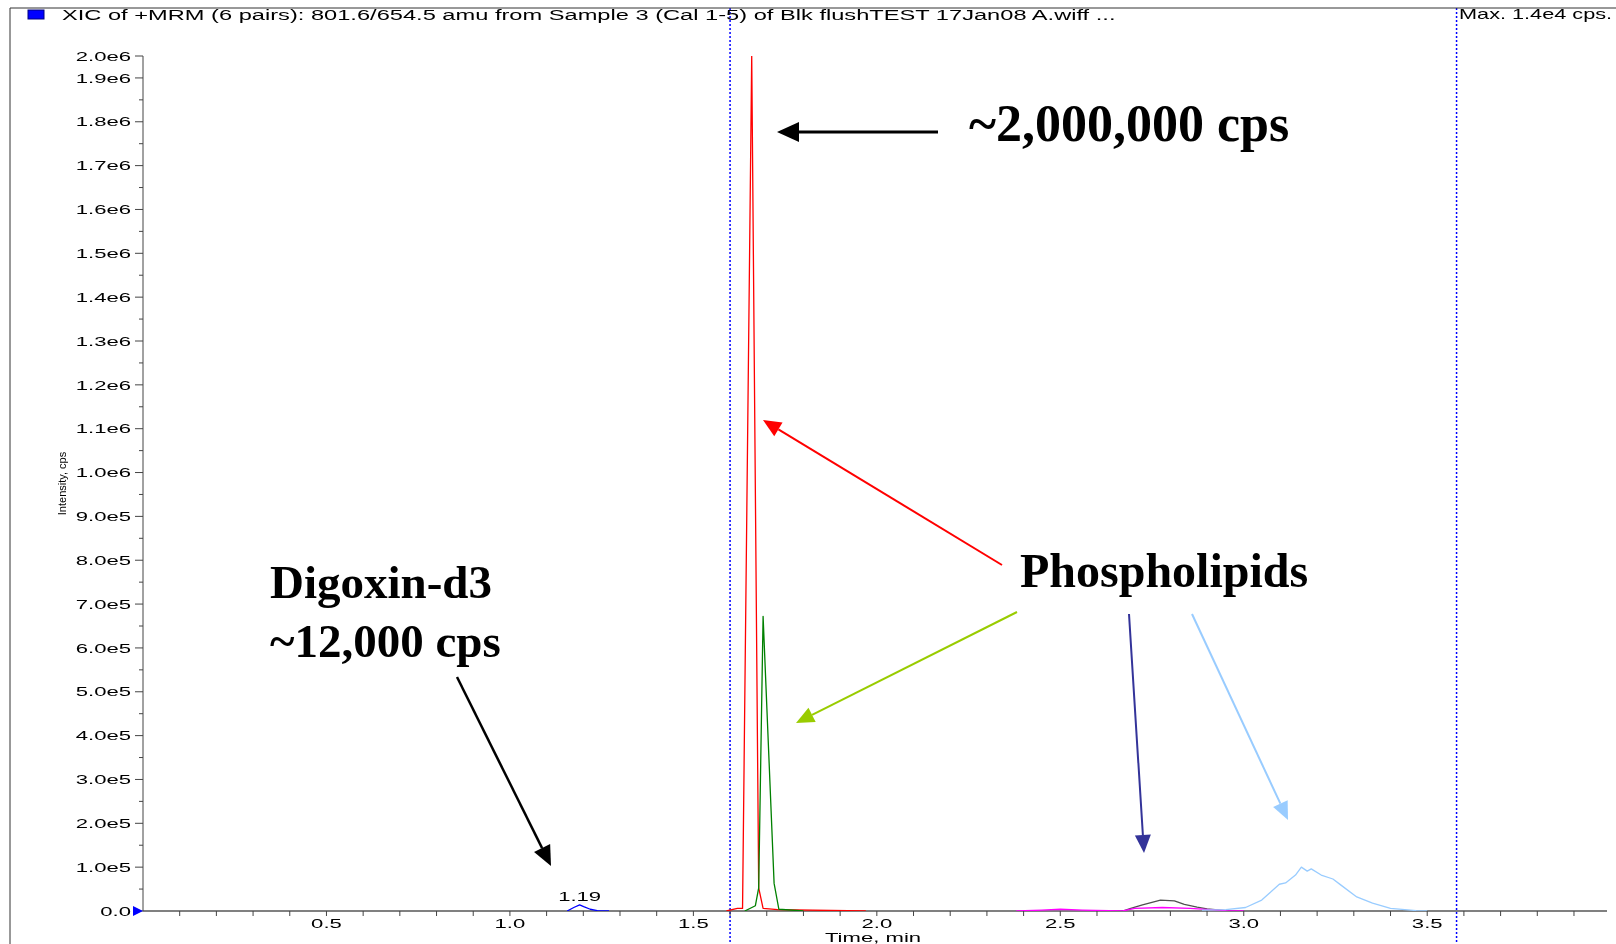 Image resolution: width=1616 pixels, height=944 pixels. What do you see at coordinates (510, 923) in the screenshot?
I see `x-tick-label: 1.0` at bounding box center [510, 923].